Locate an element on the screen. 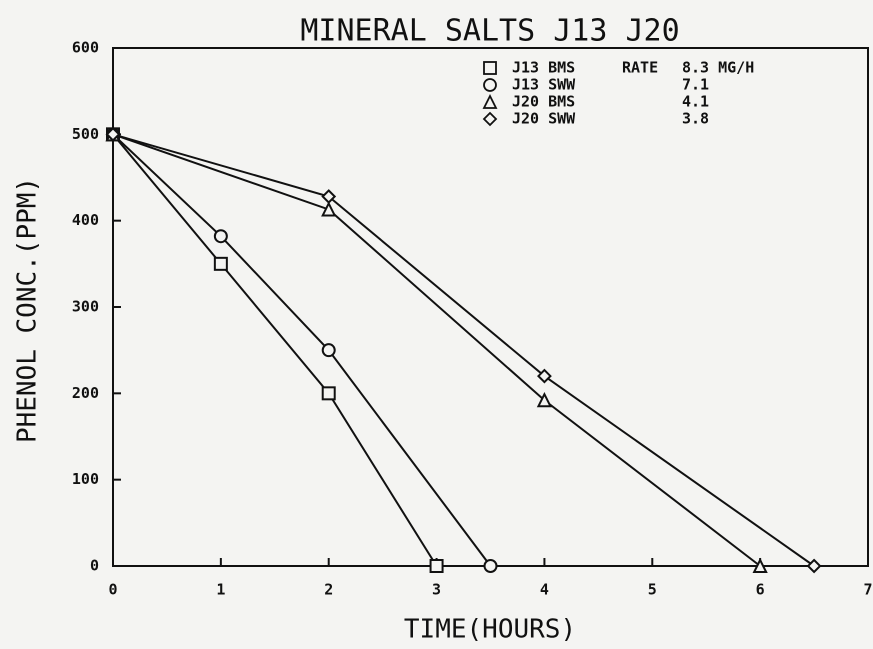 Image resolution: width=873 pixels, height=649 pixels. y-tick-label: 300 is located at coordinates (85, 307).